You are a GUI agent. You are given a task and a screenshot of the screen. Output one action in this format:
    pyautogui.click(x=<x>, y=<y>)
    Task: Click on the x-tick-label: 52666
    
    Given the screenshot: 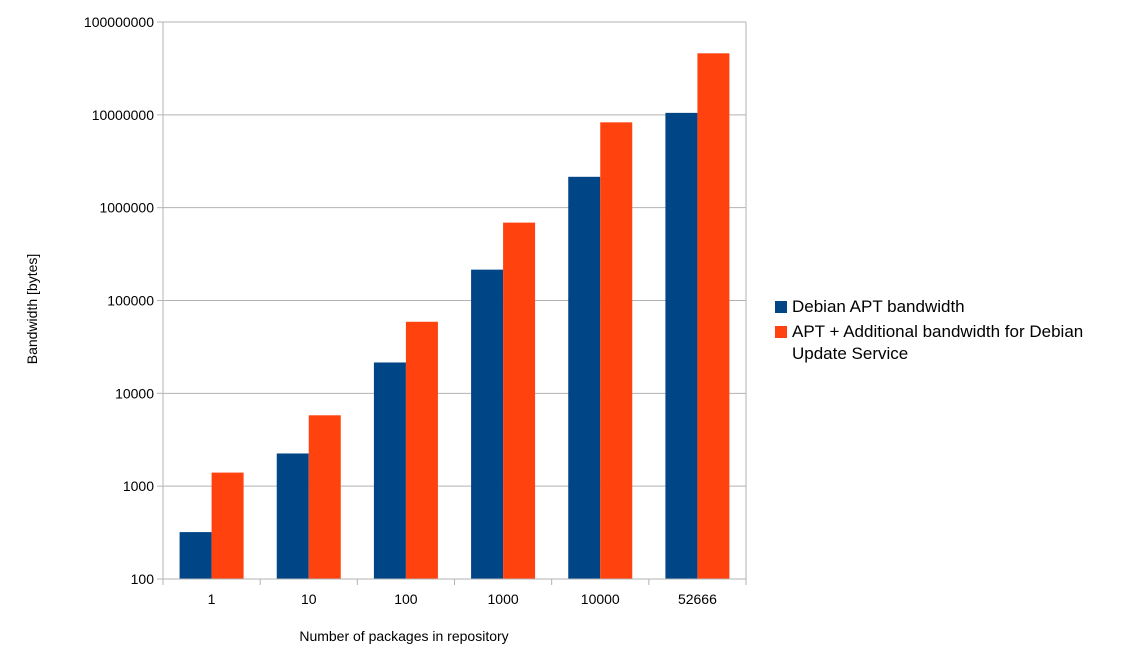 What is the action you would take?
    pyautogui.click(x=697, y=599)
    